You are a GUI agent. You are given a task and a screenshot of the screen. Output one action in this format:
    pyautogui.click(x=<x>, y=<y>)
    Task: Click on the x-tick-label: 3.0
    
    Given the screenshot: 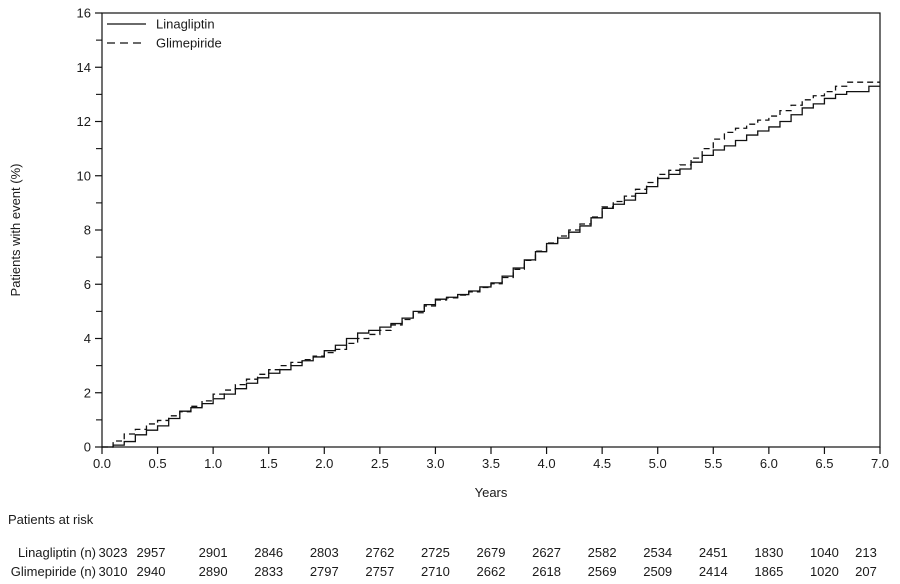 What is the action you would take?
    pyautogui.click(x=435, y=463)
    